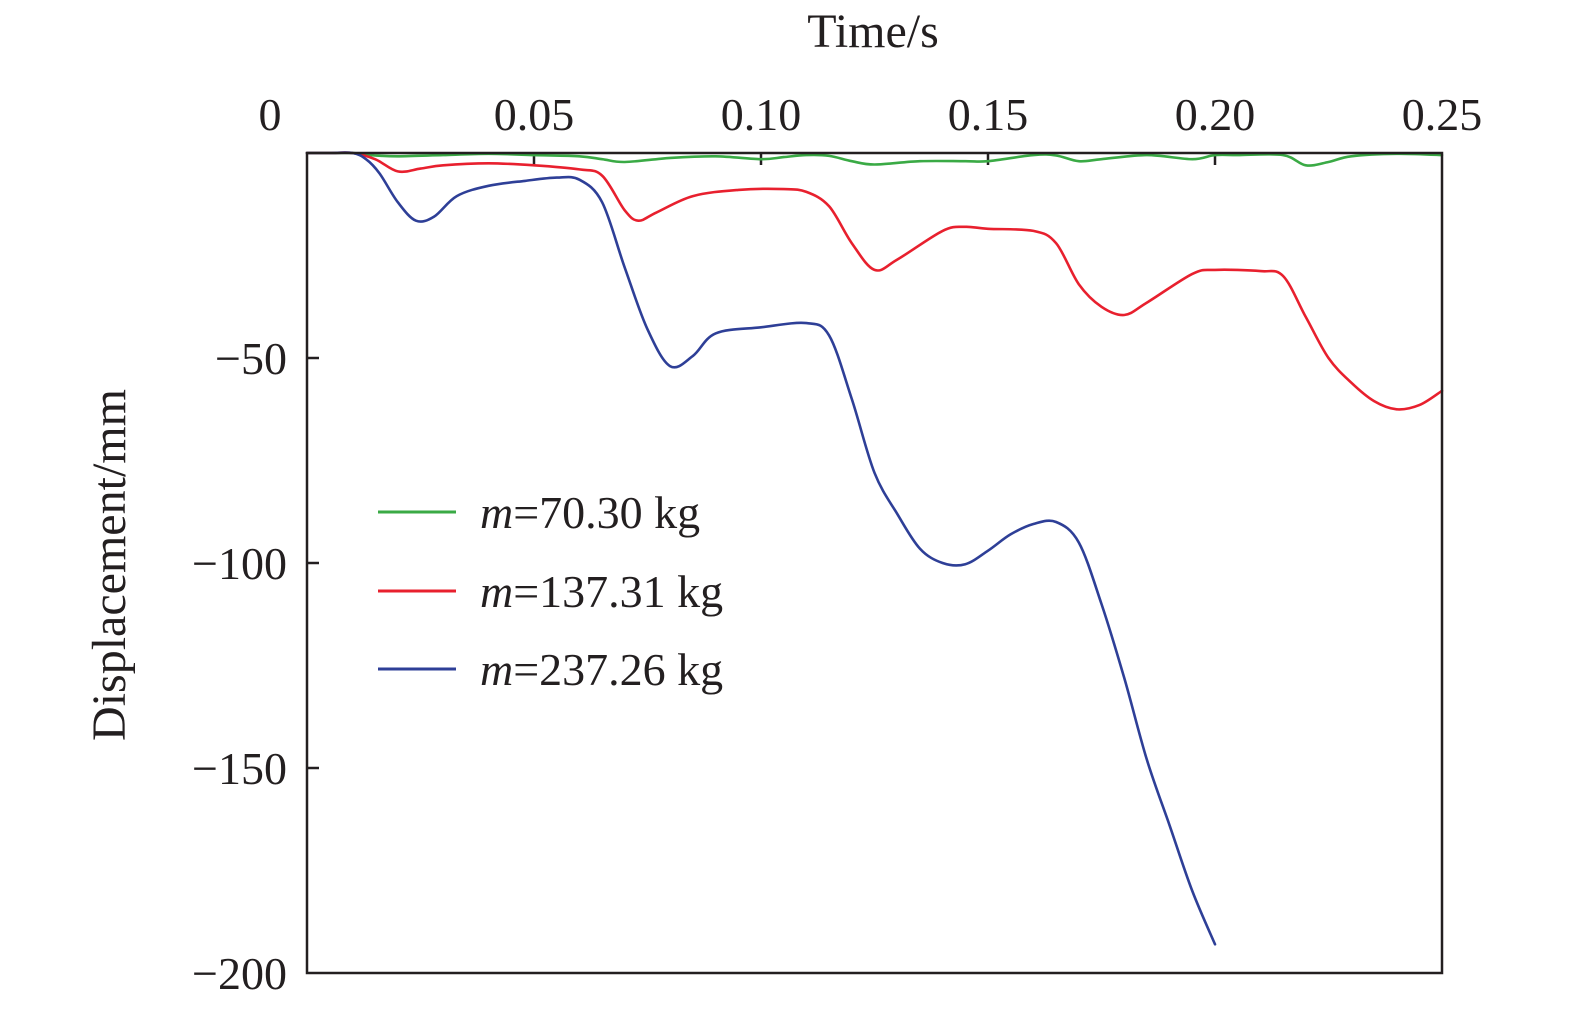  Describe the element at coordinates (239, 768) in the screenshot. I see `y-tick-label: −150` at that location.